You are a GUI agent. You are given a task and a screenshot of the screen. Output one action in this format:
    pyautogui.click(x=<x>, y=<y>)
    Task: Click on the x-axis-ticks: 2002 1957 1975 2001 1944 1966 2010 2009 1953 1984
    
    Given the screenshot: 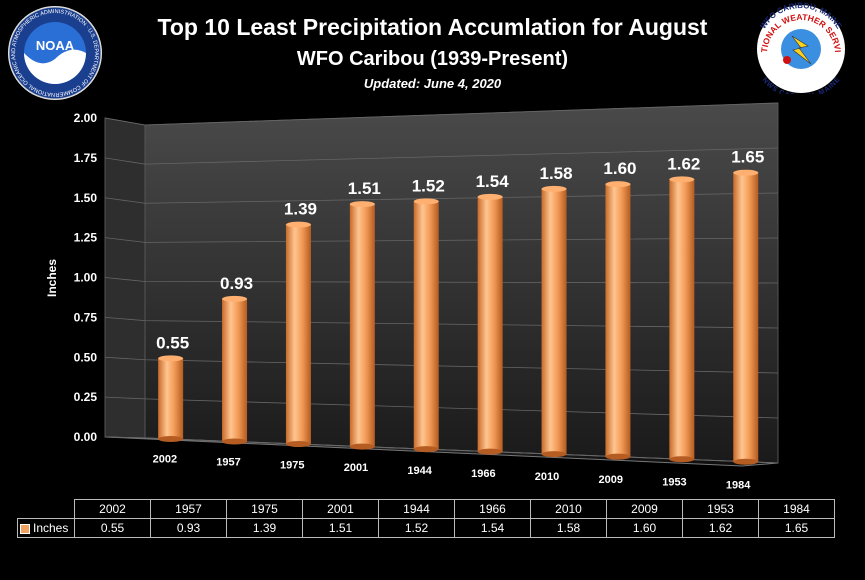 What is the action you would take?
    pyautogui.click(x=452, y=472)
    